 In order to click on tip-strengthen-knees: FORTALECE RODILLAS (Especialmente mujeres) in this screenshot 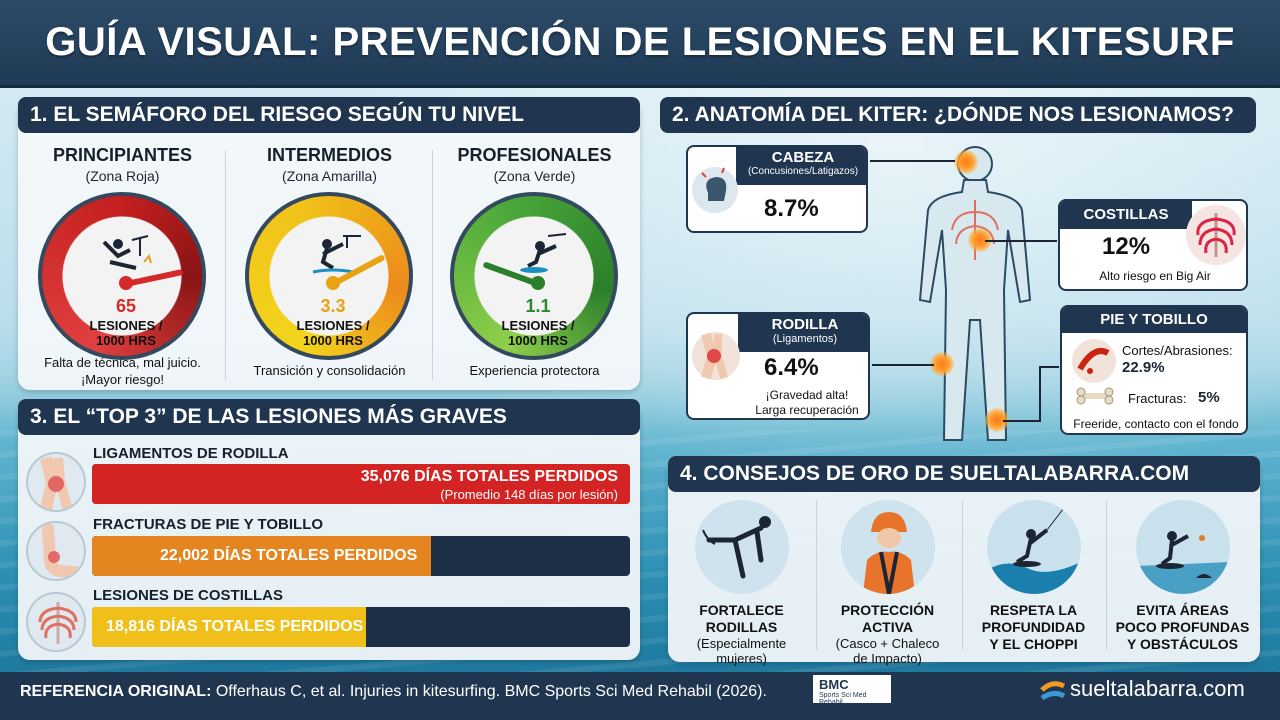, I will do `click(741, 583)`.